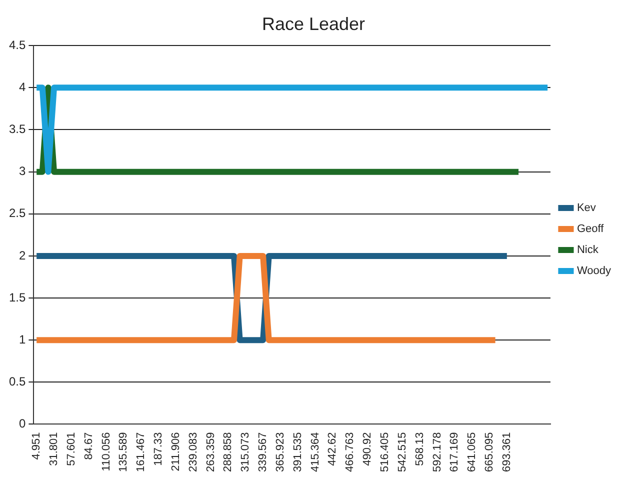 The width and height of the screenshot is (641, 481). I want to click on x-tick-label: 516.405, so click(385, 452).